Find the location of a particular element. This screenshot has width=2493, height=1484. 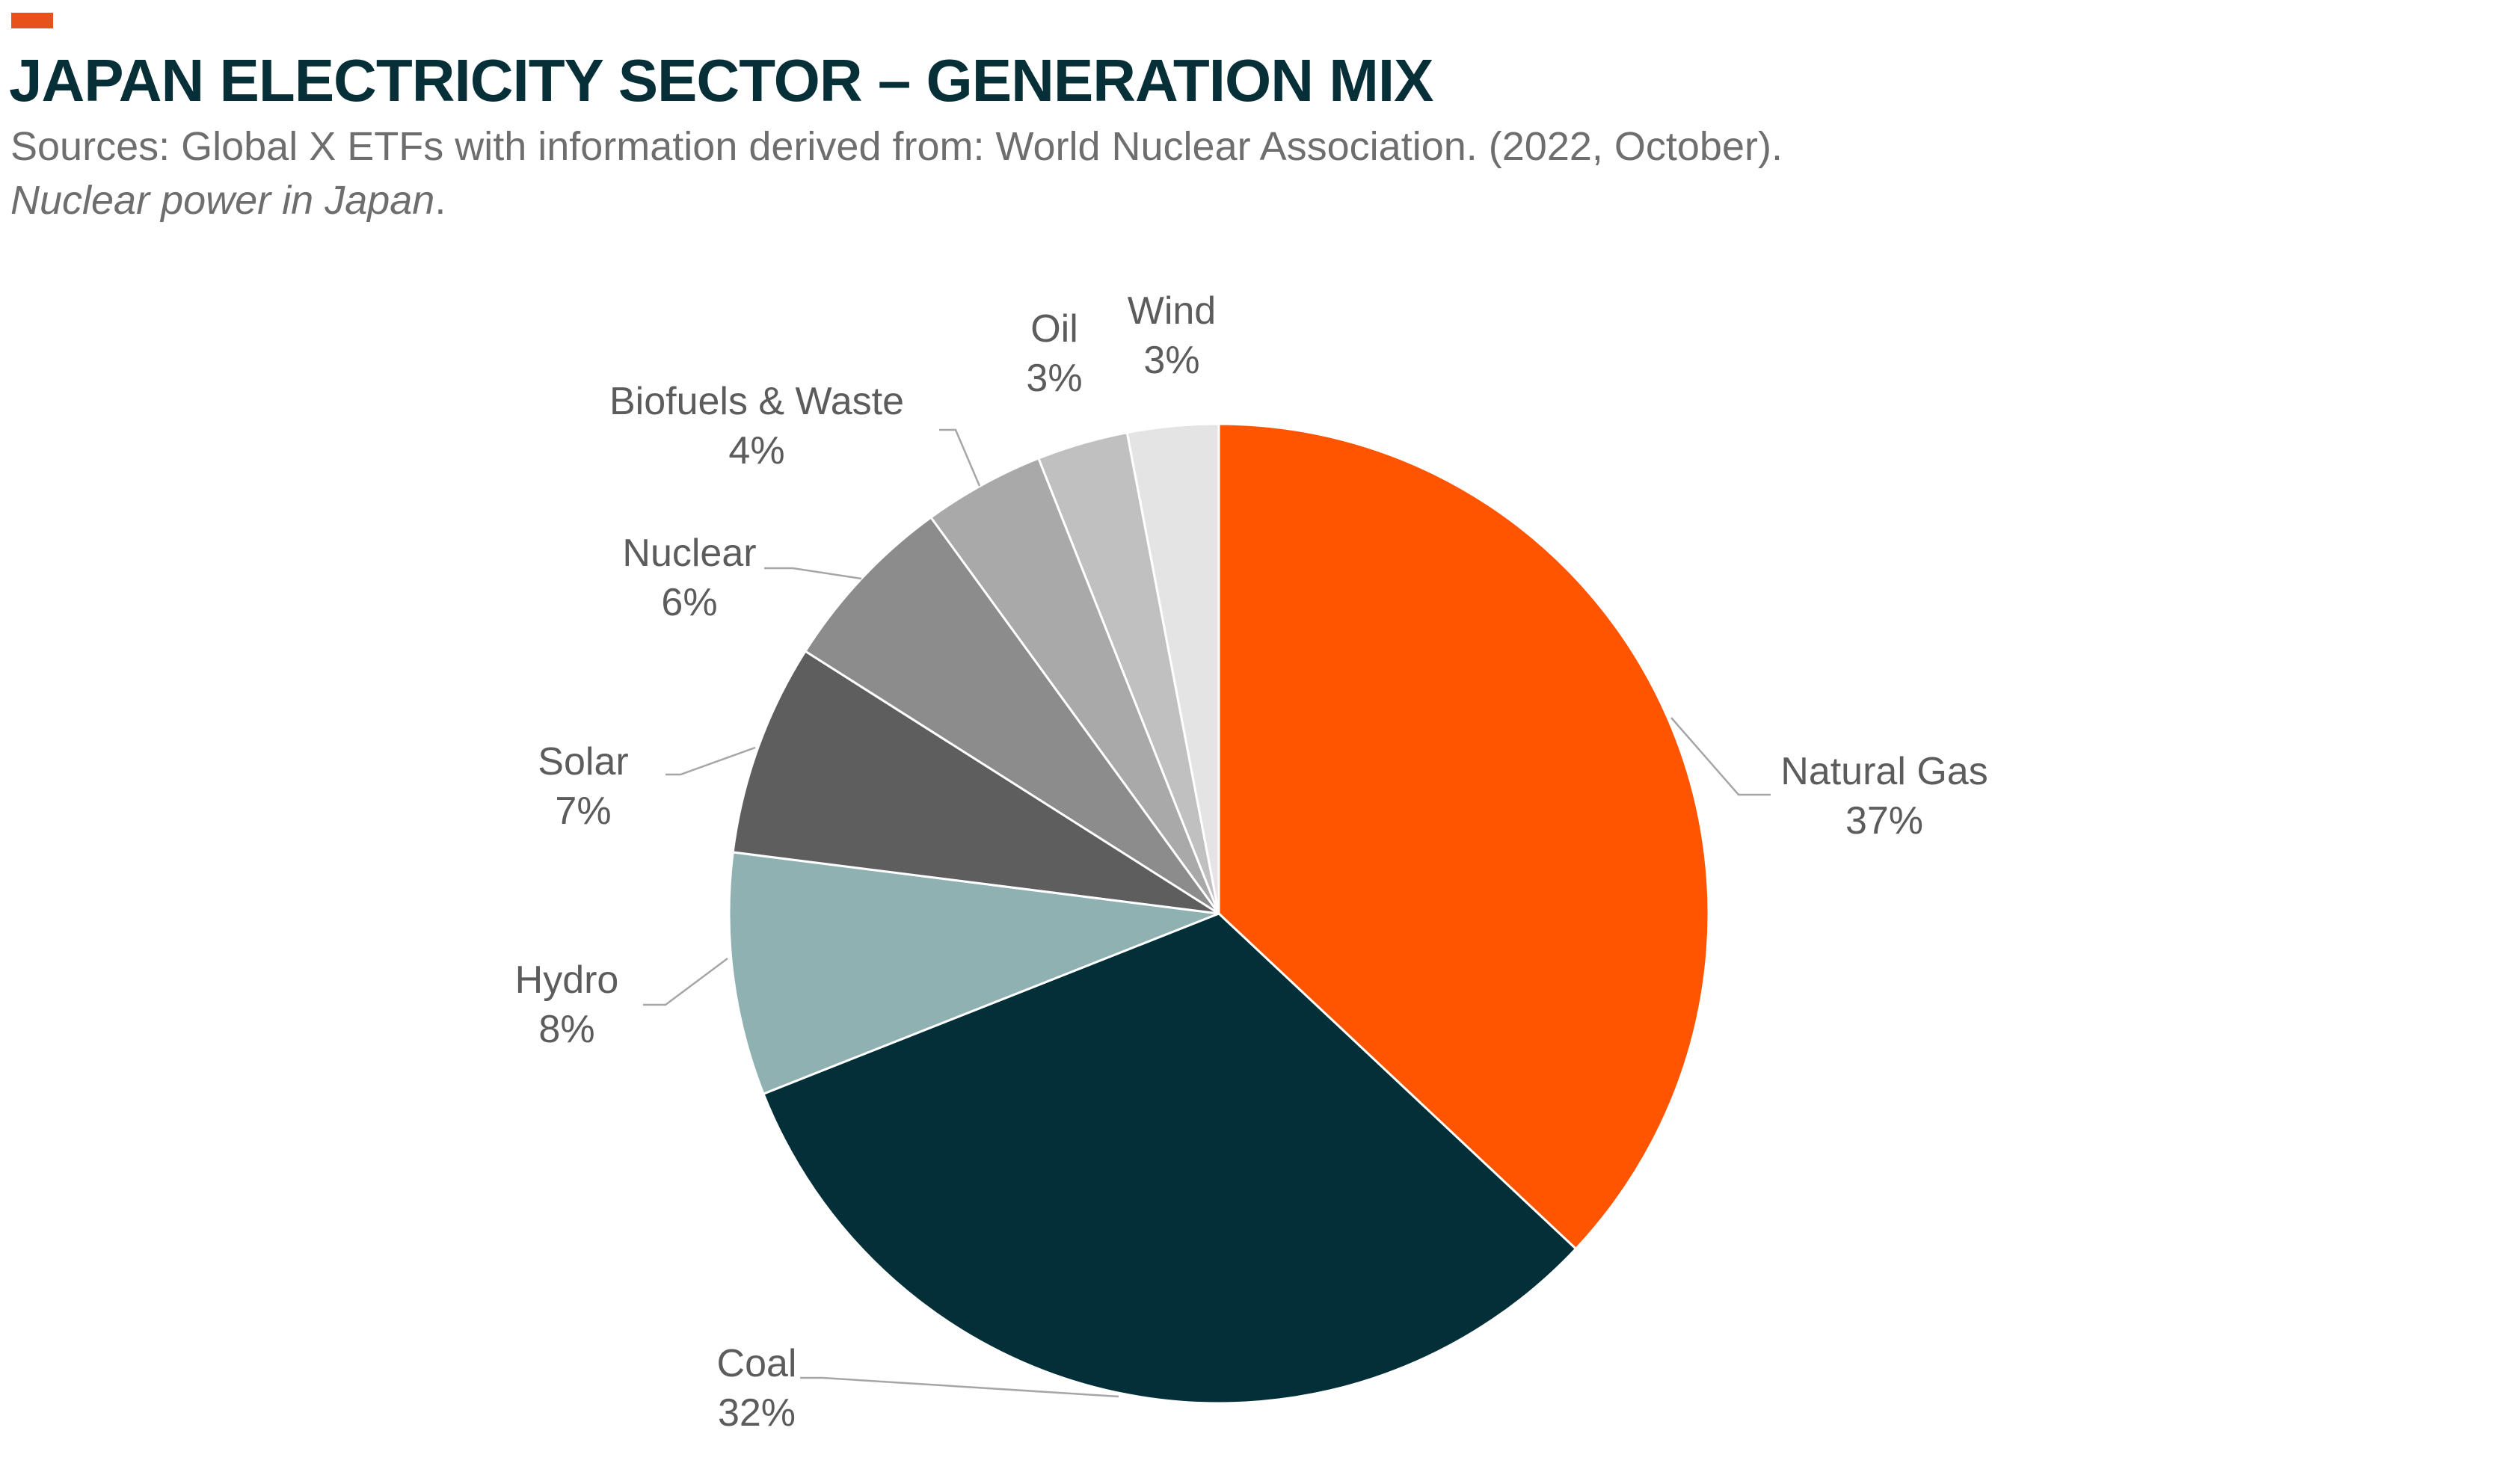

accent-bar is located at coordinates (32, 20).